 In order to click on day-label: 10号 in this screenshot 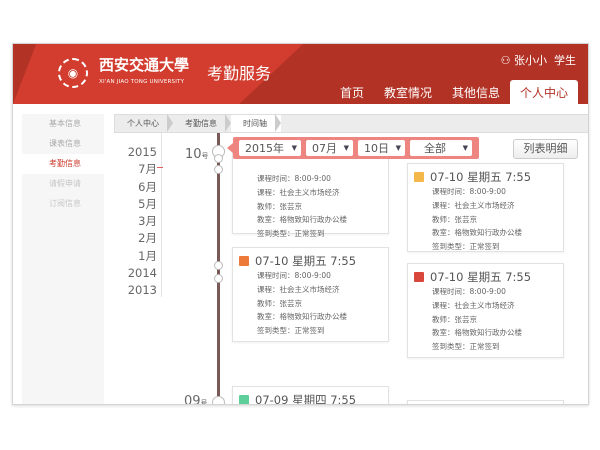, I will do `click(197, 154)`.